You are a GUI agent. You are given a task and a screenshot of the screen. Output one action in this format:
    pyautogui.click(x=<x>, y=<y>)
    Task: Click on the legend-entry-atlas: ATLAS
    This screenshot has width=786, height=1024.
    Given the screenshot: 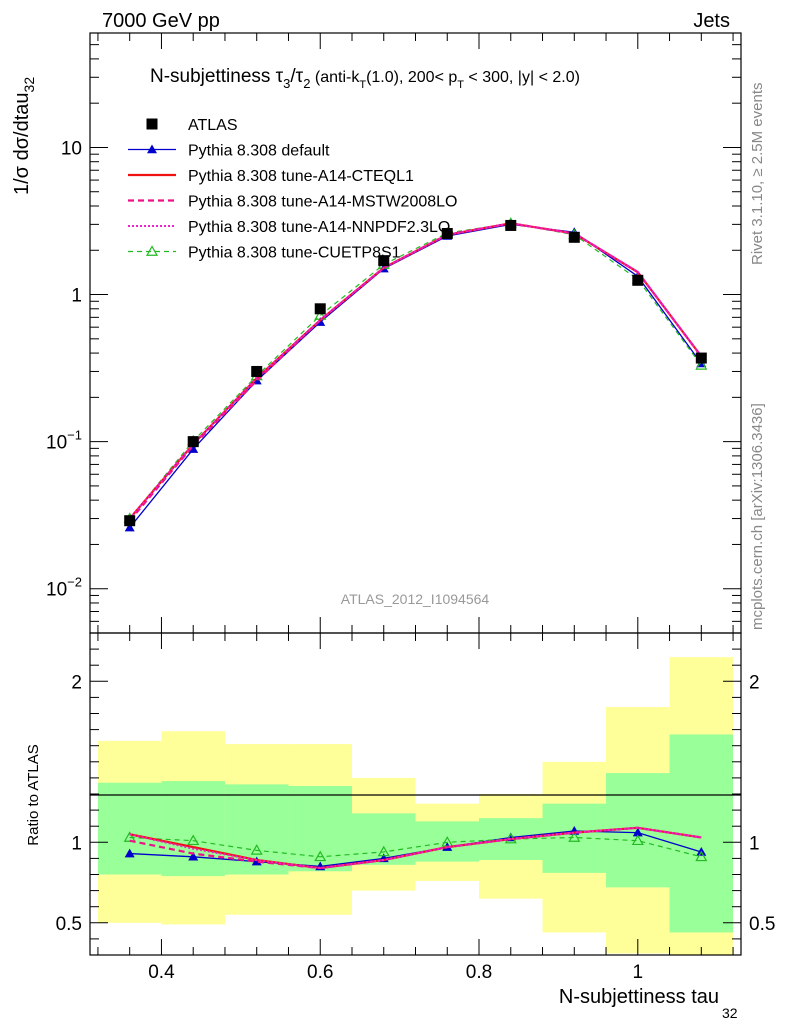 What is the action you would take?
    pyautogui.click(x=192, y=125)
    